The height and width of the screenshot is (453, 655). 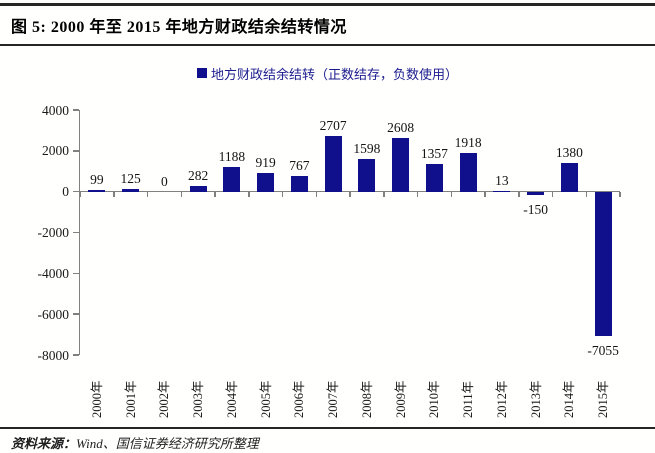 What do you see at coordinates (569, 399) in the screenshot?
I see `x-axis-label: 2014年` at bounding box center [569, 399].